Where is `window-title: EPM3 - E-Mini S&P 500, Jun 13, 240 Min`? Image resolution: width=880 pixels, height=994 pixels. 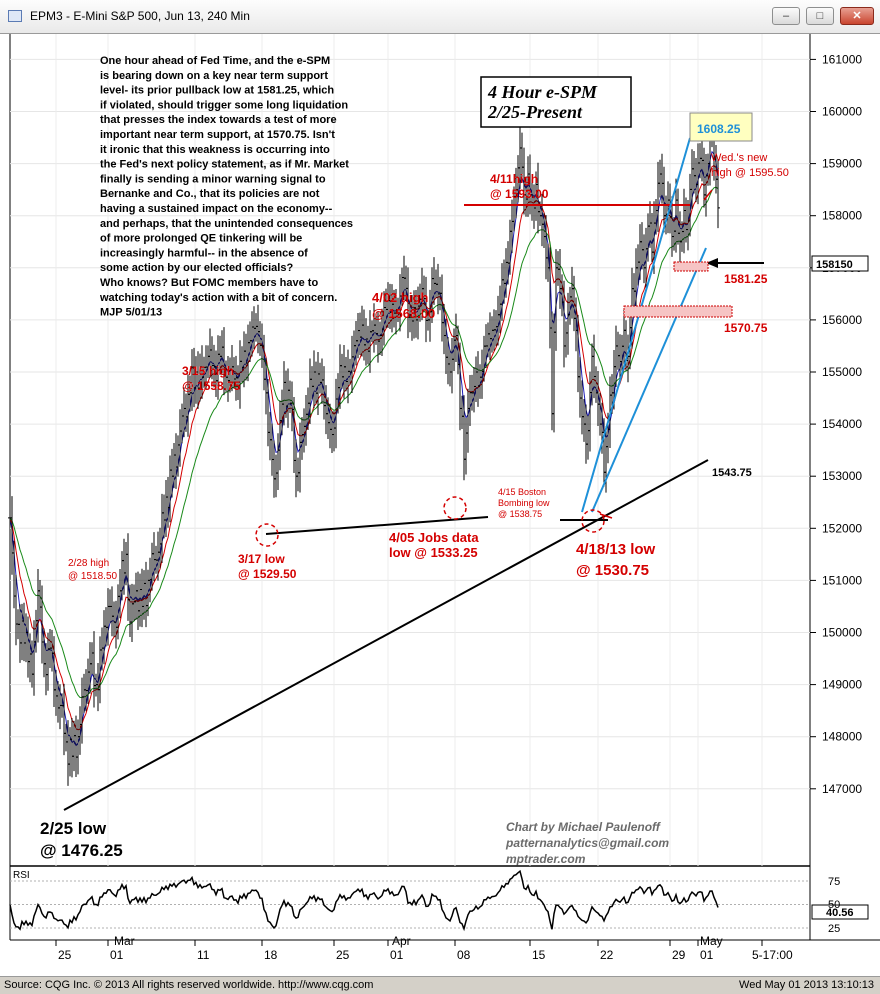 window-title: EPM3 - E-Mini S&P 500, Jun 13, 240 Min is located at coordinates (140, 16).